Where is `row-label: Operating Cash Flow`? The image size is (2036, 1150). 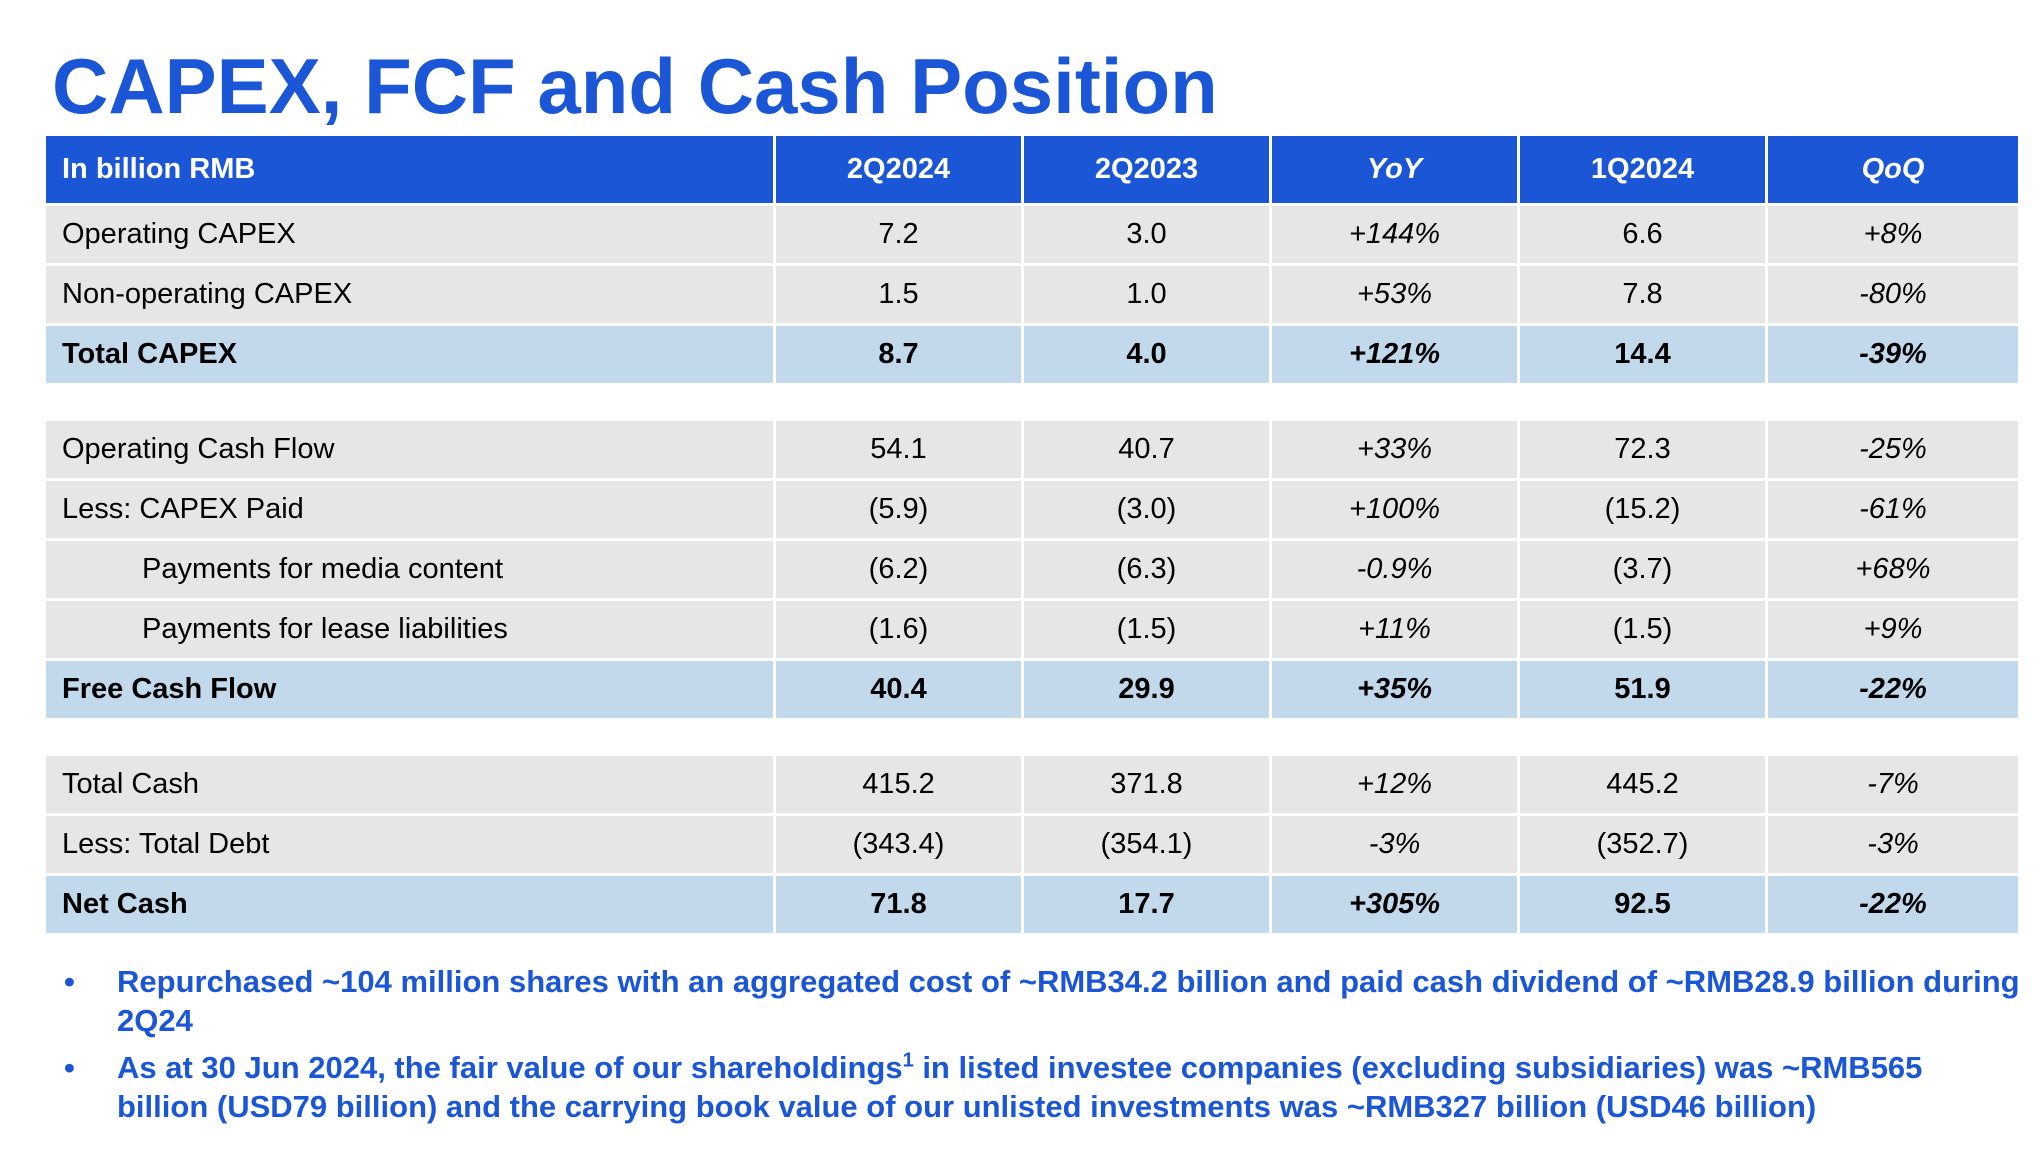
row-label: Operating Cash Flow is located at coordinates (411, 451).